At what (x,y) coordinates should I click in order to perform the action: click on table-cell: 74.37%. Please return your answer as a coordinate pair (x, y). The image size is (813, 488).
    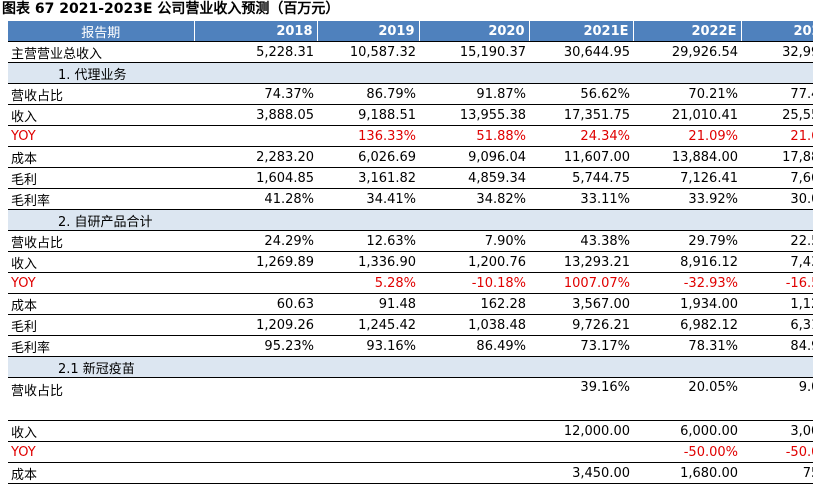
    Looking at the image, I should click on (255, 94).